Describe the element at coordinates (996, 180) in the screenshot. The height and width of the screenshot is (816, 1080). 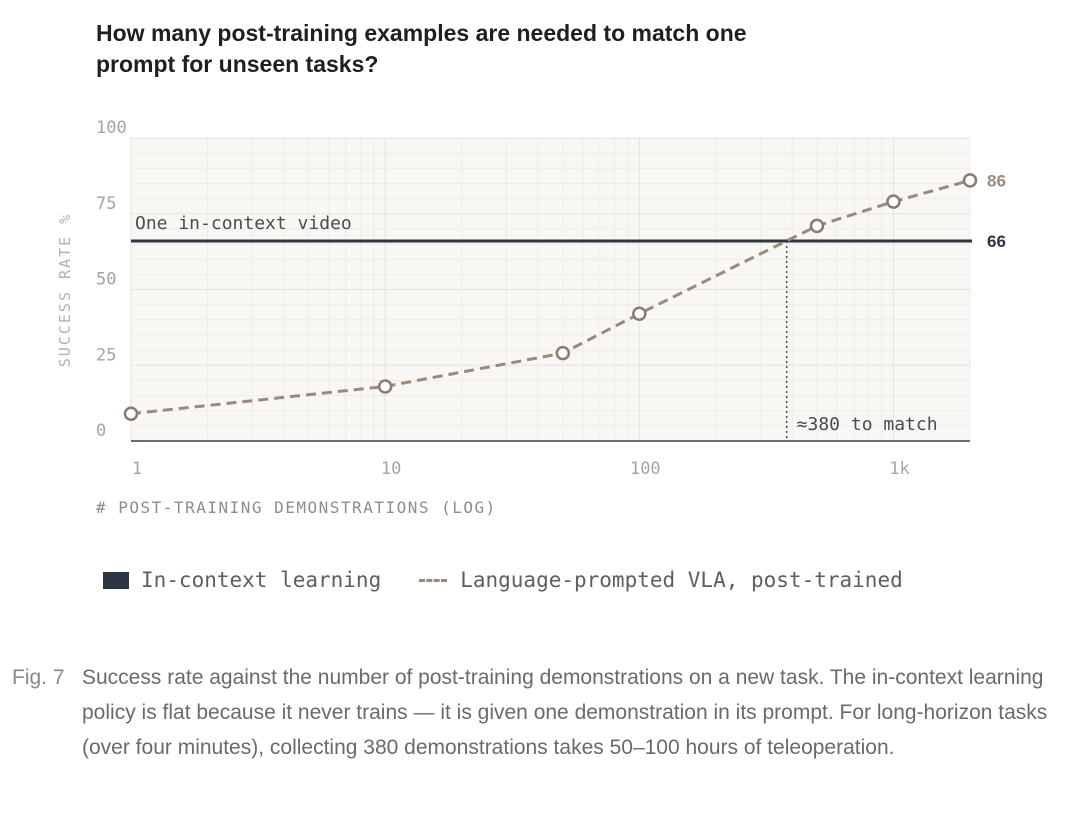
I see `vla-end-label: 86` at that location.